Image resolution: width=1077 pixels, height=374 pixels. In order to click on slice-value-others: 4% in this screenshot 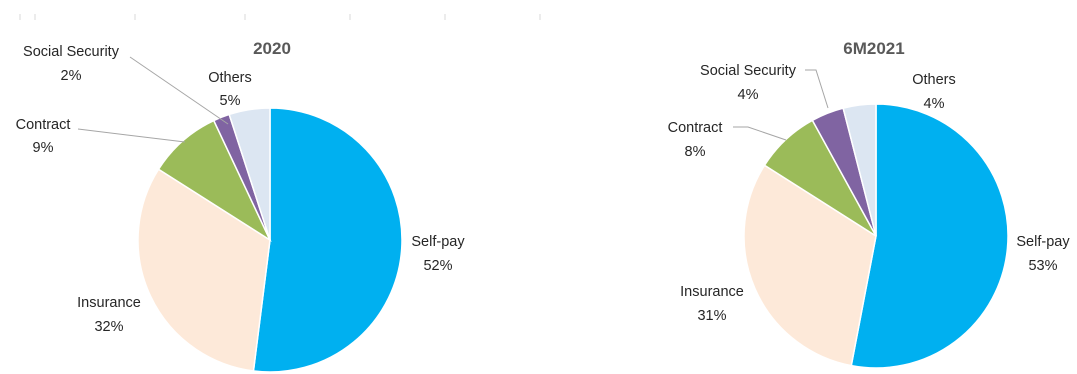, I will do `click(934, 104)`.